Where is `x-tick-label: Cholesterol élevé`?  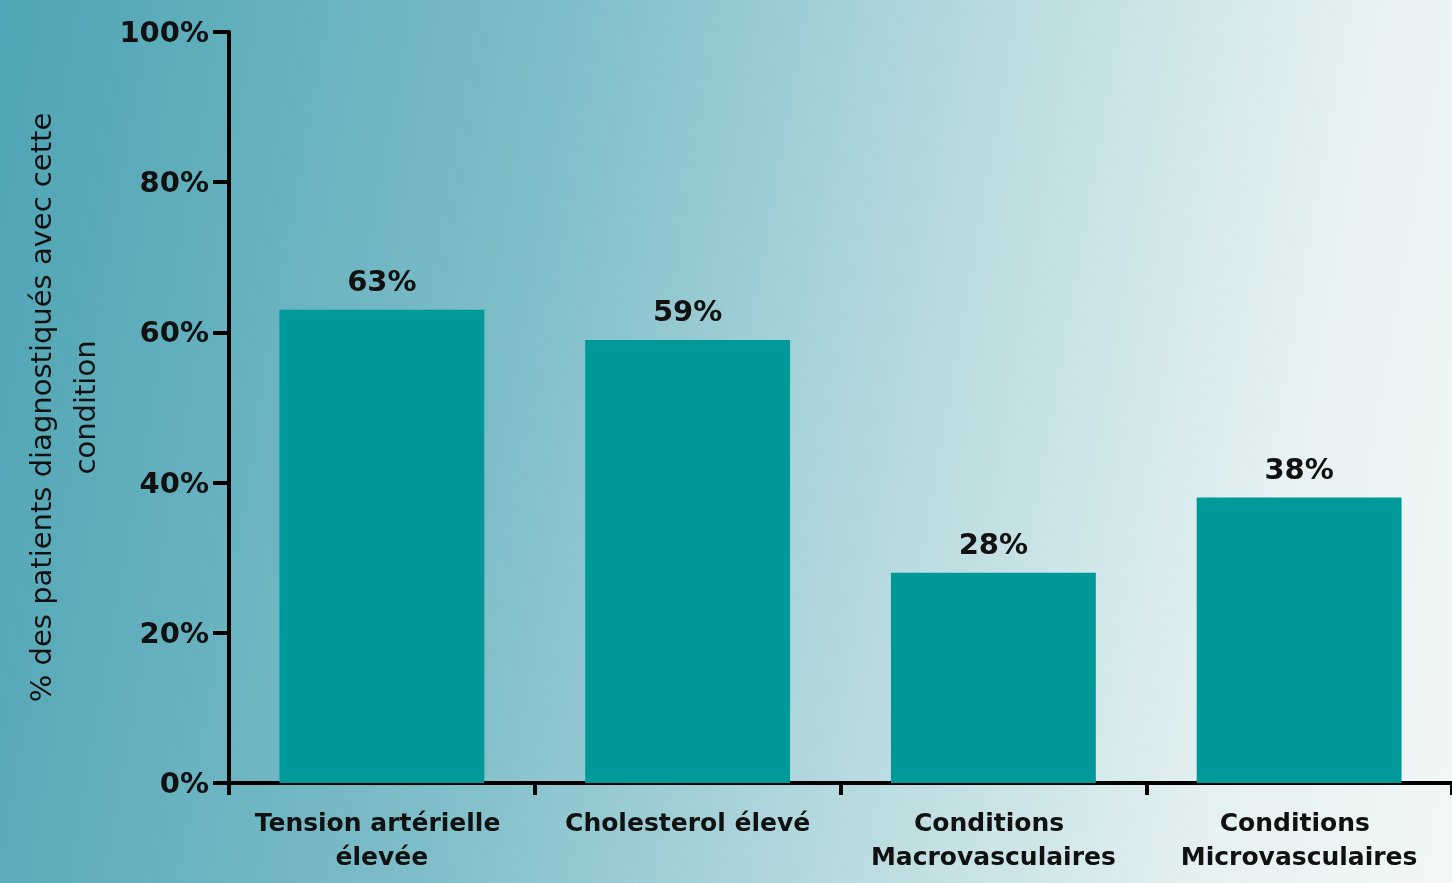 x-tick-label: Cholesterol élevé is located at coordinates (688, 822).